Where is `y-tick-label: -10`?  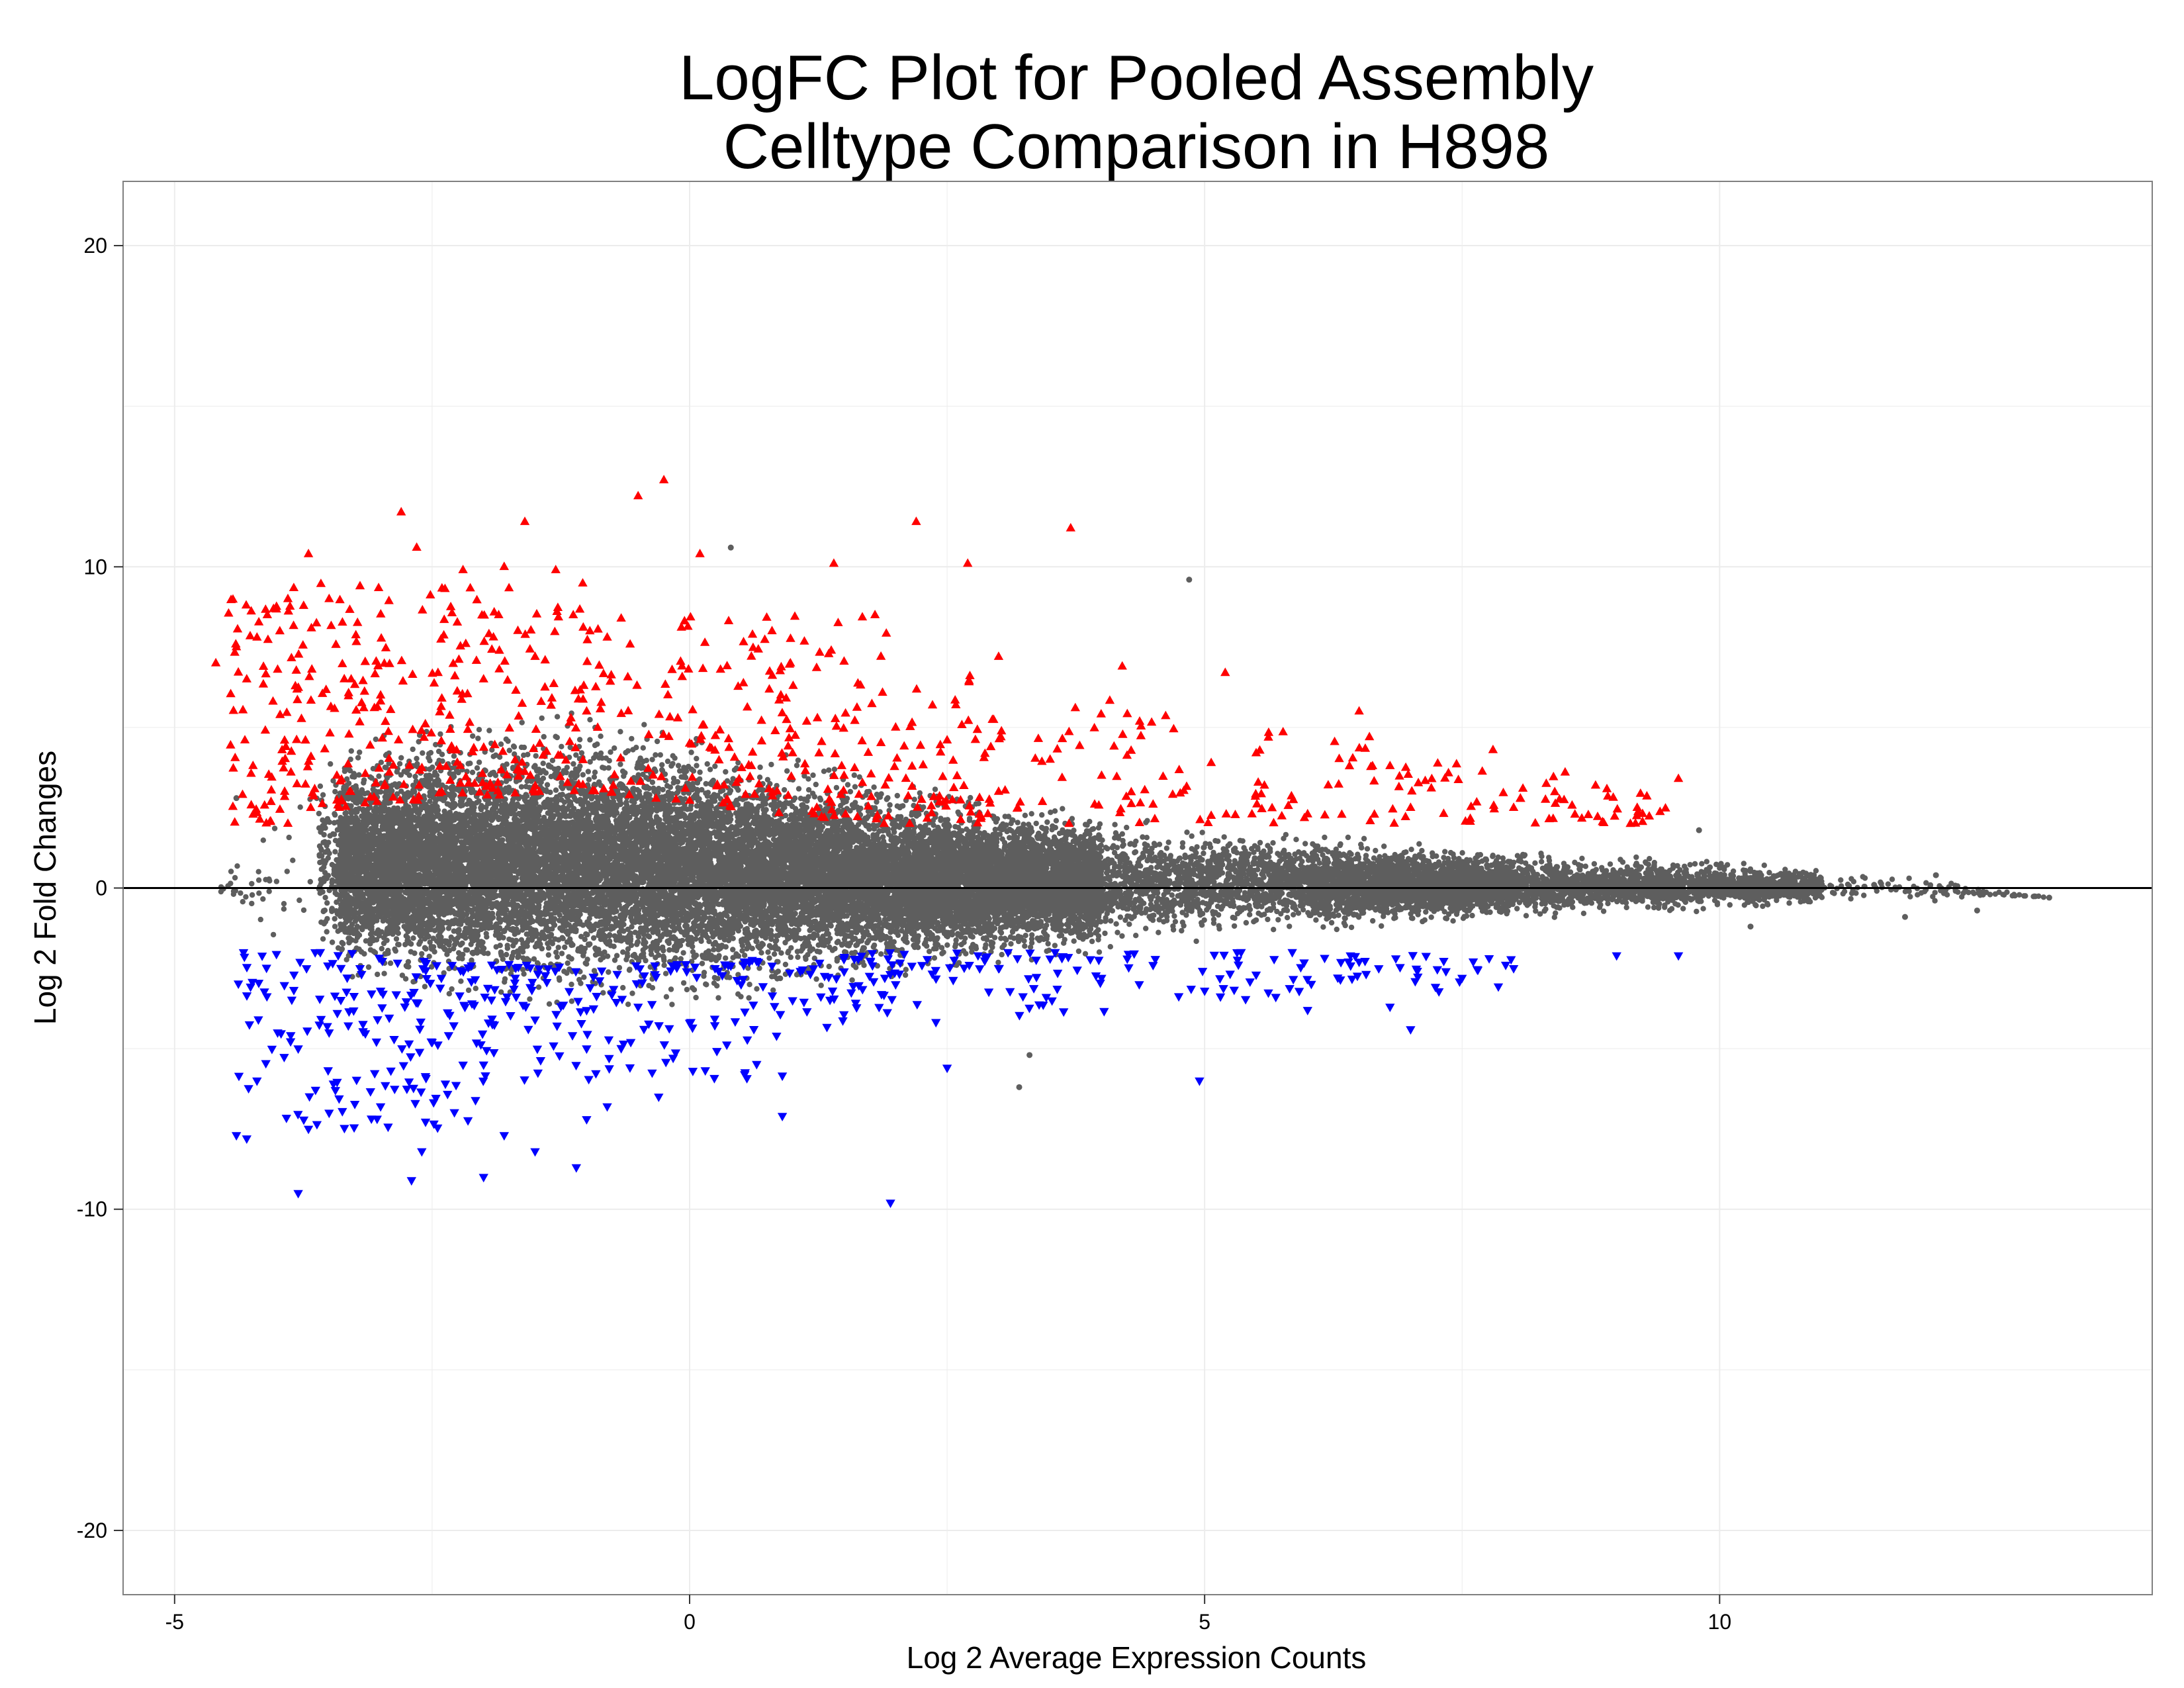 y-tick-label: -10 is located at coordinates (92, 1209).